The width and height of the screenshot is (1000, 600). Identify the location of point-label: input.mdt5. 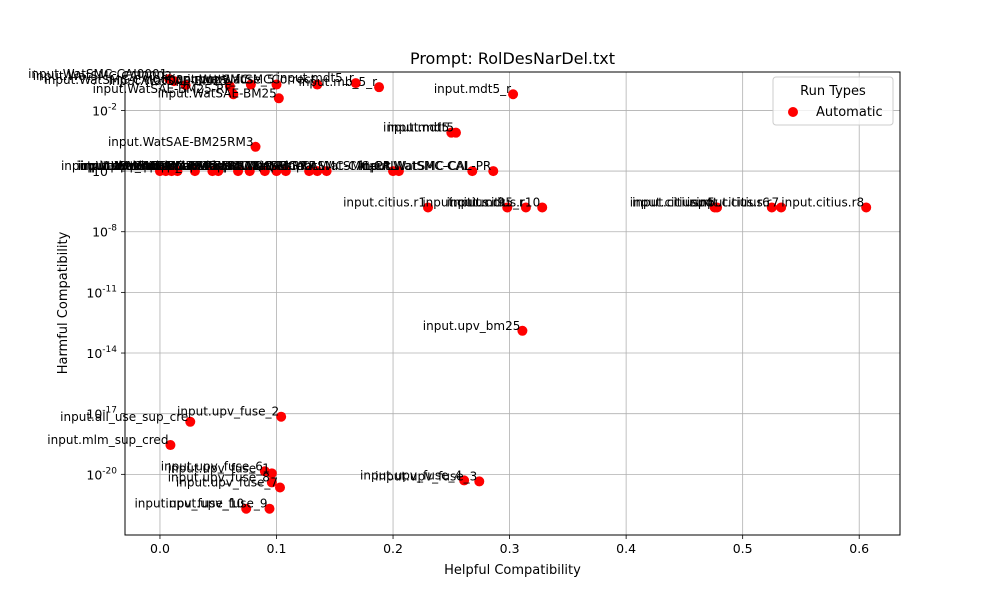
(421, 128).